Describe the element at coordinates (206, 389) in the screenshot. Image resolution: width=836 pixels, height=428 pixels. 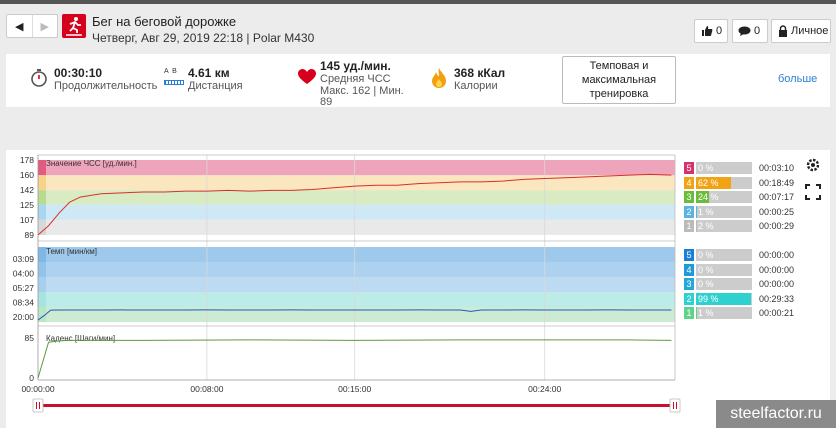
I see `x-tick-label: 00:08:00` at that location.